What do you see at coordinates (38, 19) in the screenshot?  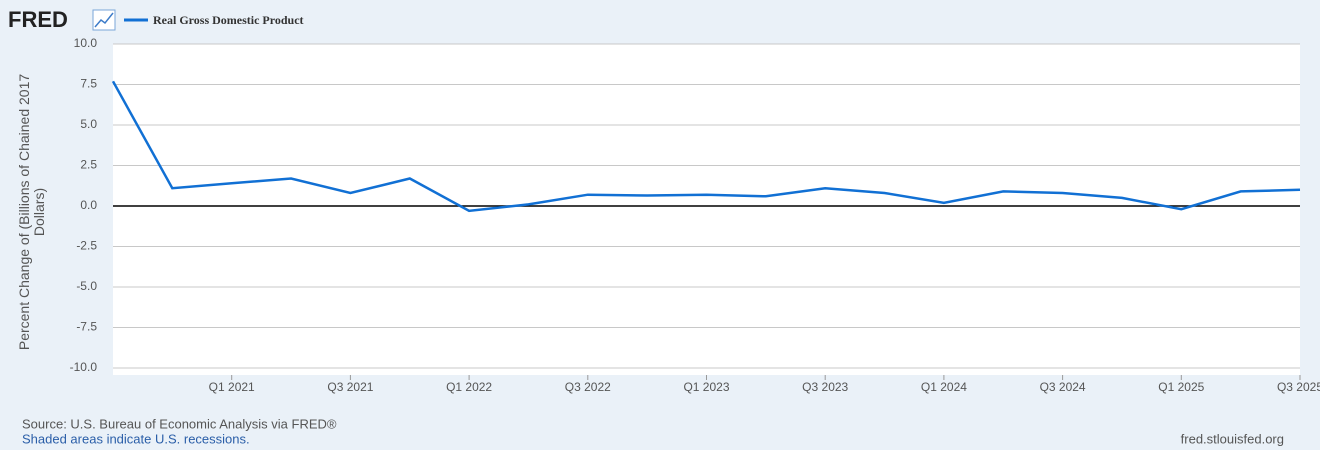 I see `brand-logo: FRED` at bounding box center [38, 19].